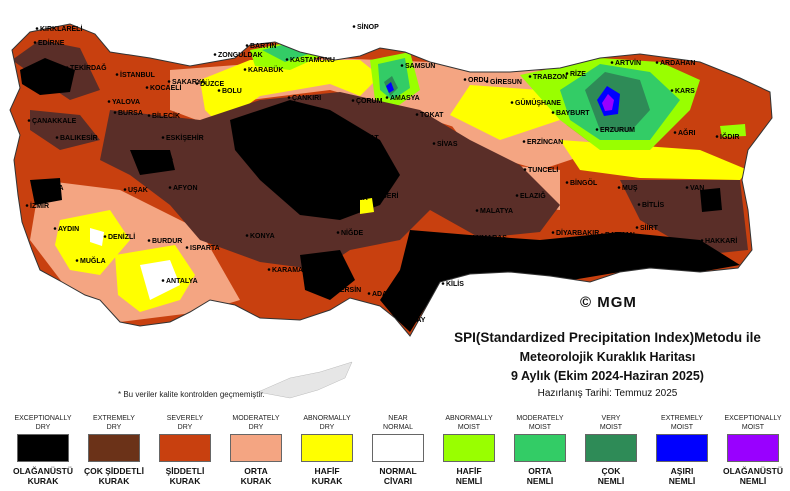 This screenshot has height=491, width=790. Describe the element at coordinates (312, 60) in the screenshot. I see `city-label: KASTAMONU` at that location.